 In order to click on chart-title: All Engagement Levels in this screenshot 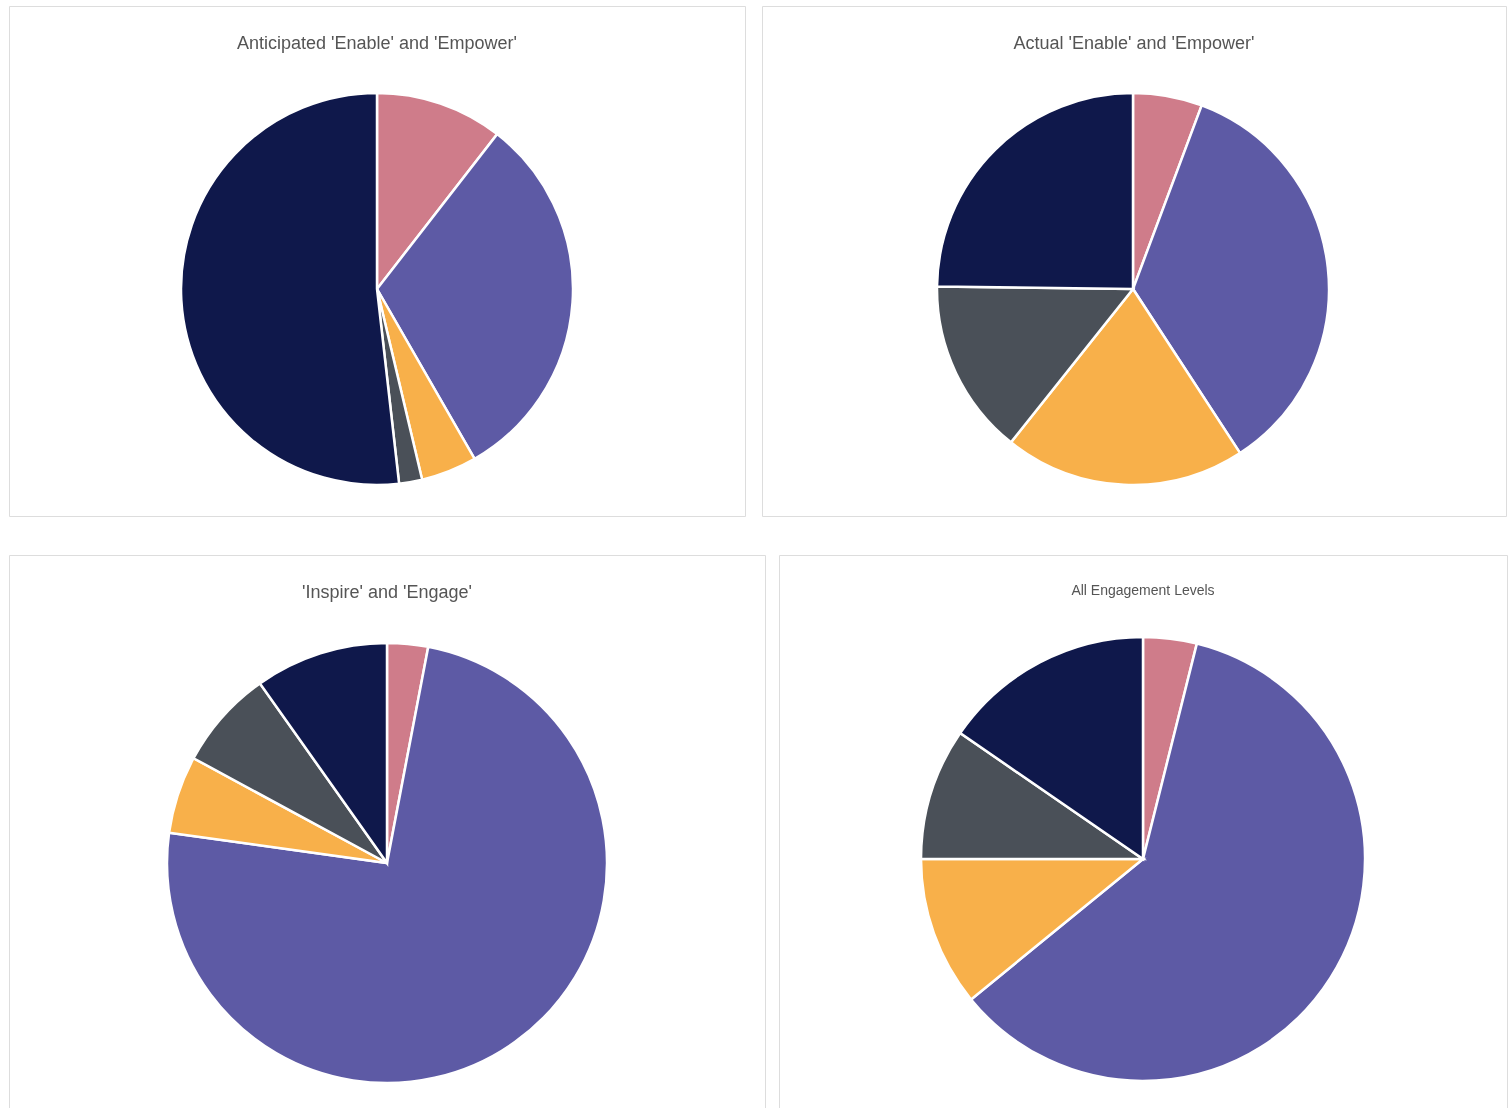, I will do `click(1143, 590)`.